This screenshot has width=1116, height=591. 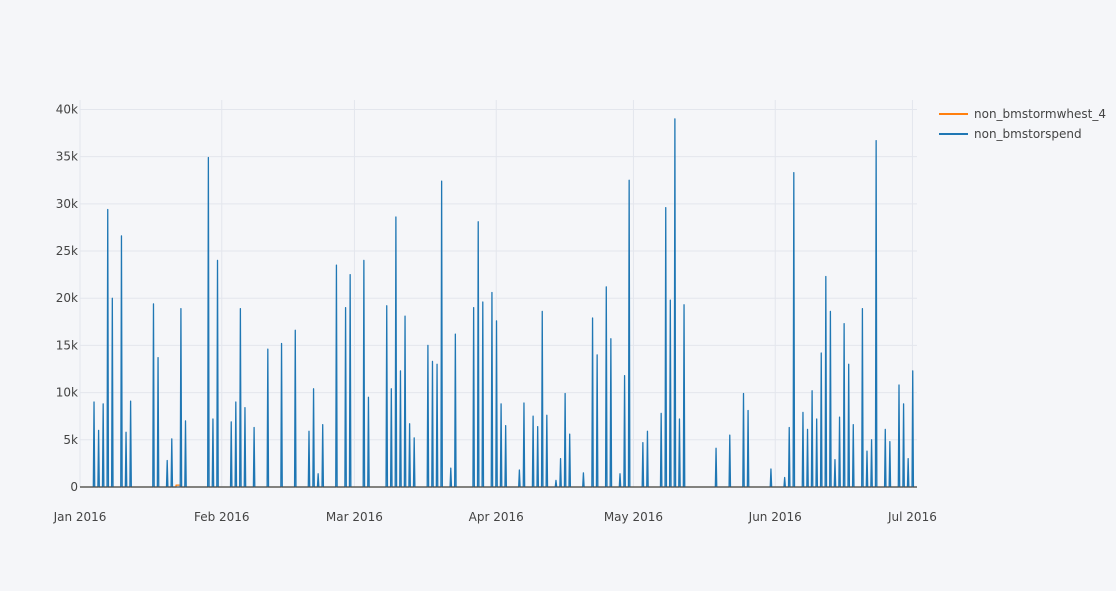 I want to click on legend-item: non_bmstorspend, so click(x=1010, y=134).